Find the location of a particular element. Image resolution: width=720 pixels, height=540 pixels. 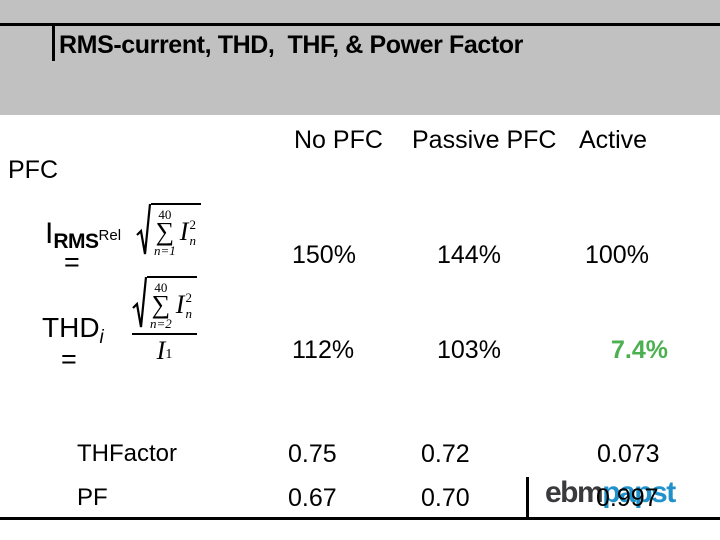

formula-thd: 40 ∑ n=2 I 2 n I 1 is located at coordinates (164, 320).